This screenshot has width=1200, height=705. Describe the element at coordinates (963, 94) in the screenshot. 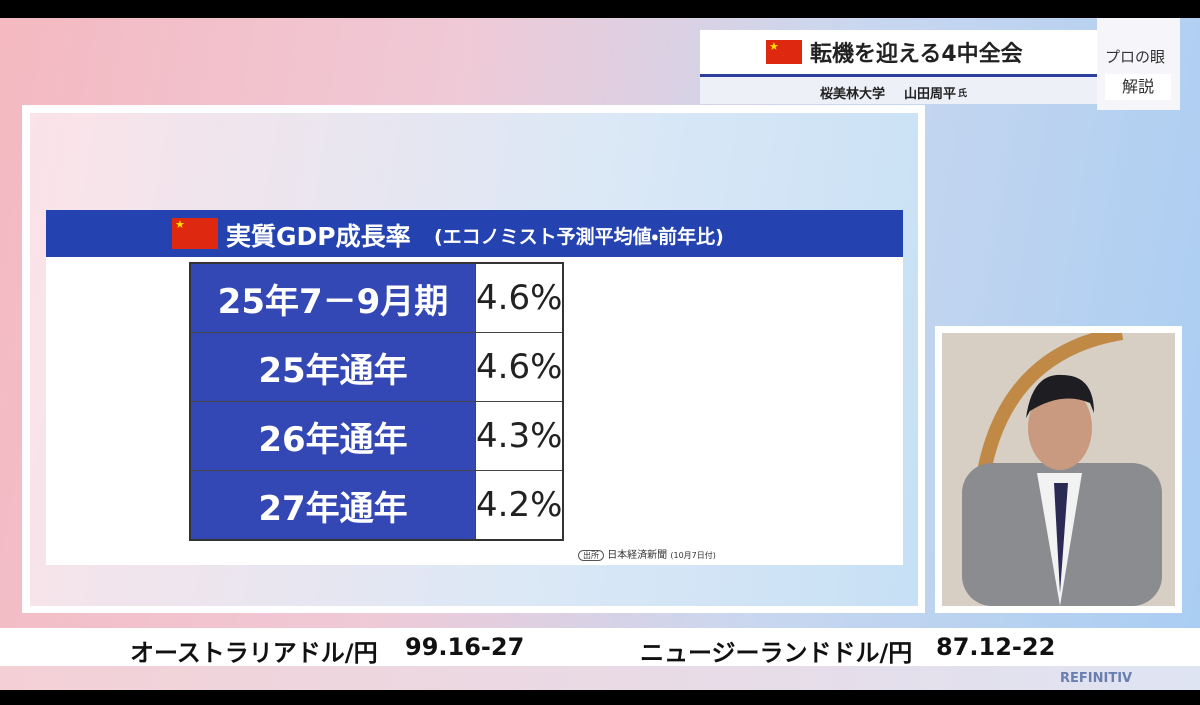

I see `honorific: 氏` at that location.